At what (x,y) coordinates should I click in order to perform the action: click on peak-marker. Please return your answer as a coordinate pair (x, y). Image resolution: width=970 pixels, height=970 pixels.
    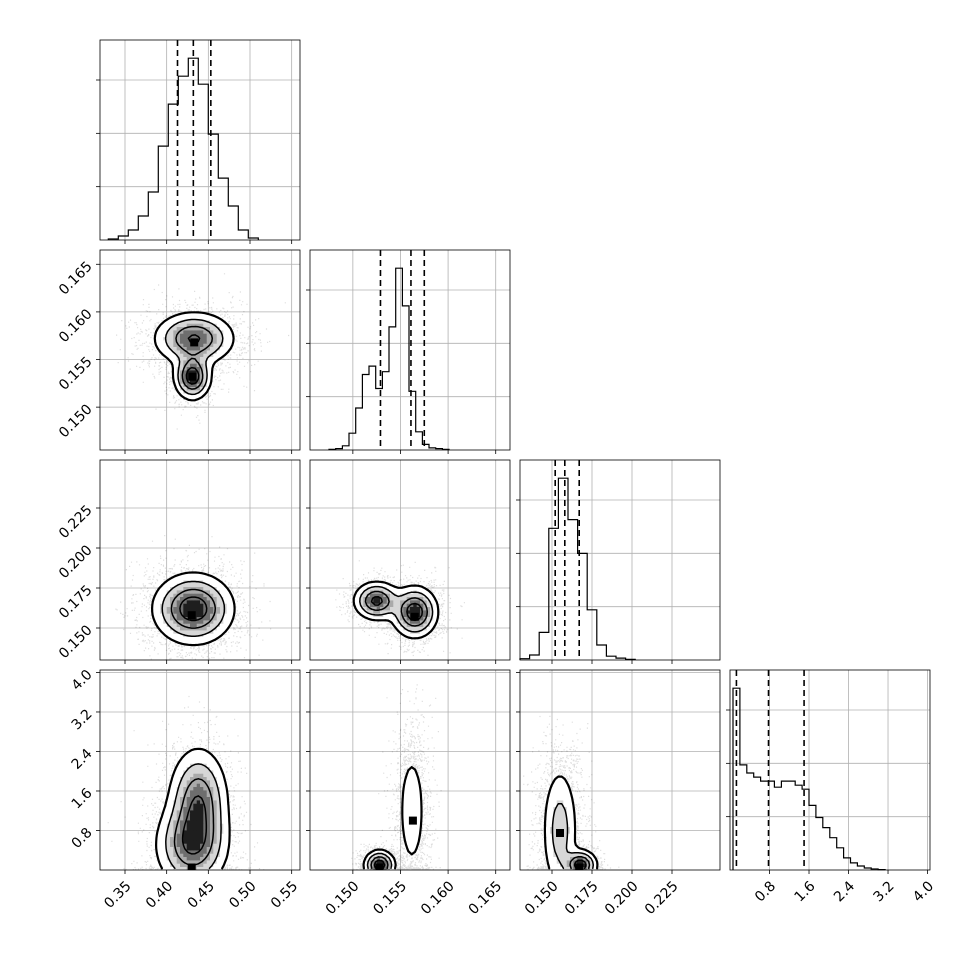
    Looking at the image, I should click on (579, 866).